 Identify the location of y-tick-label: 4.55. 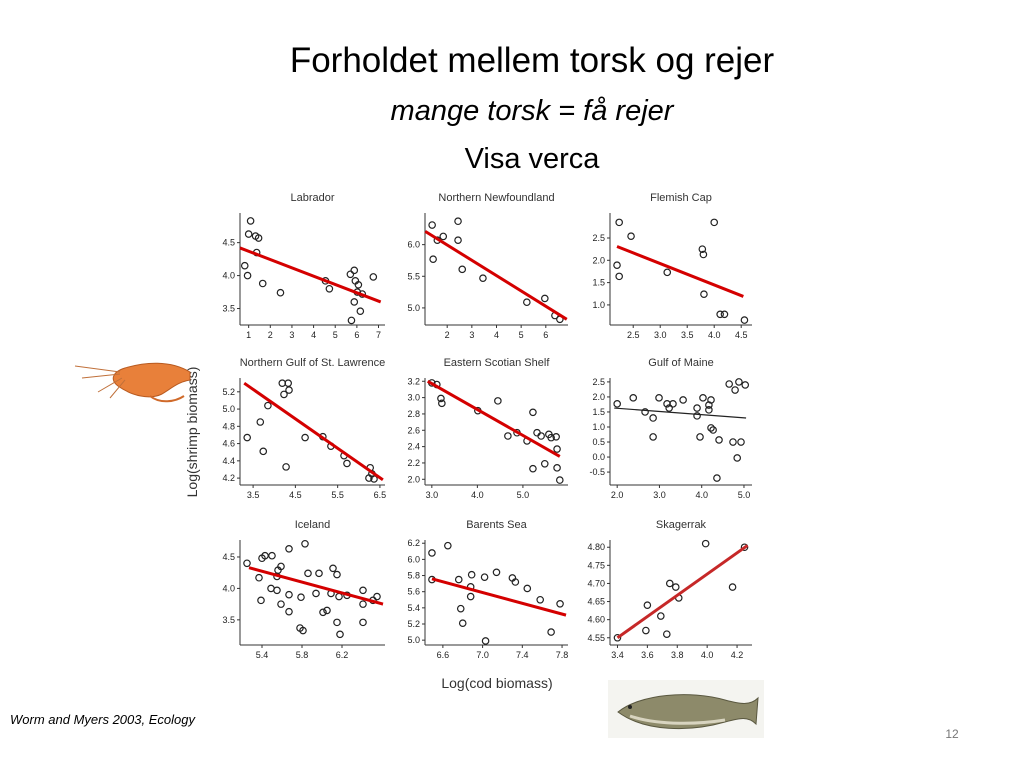
(596, 638).